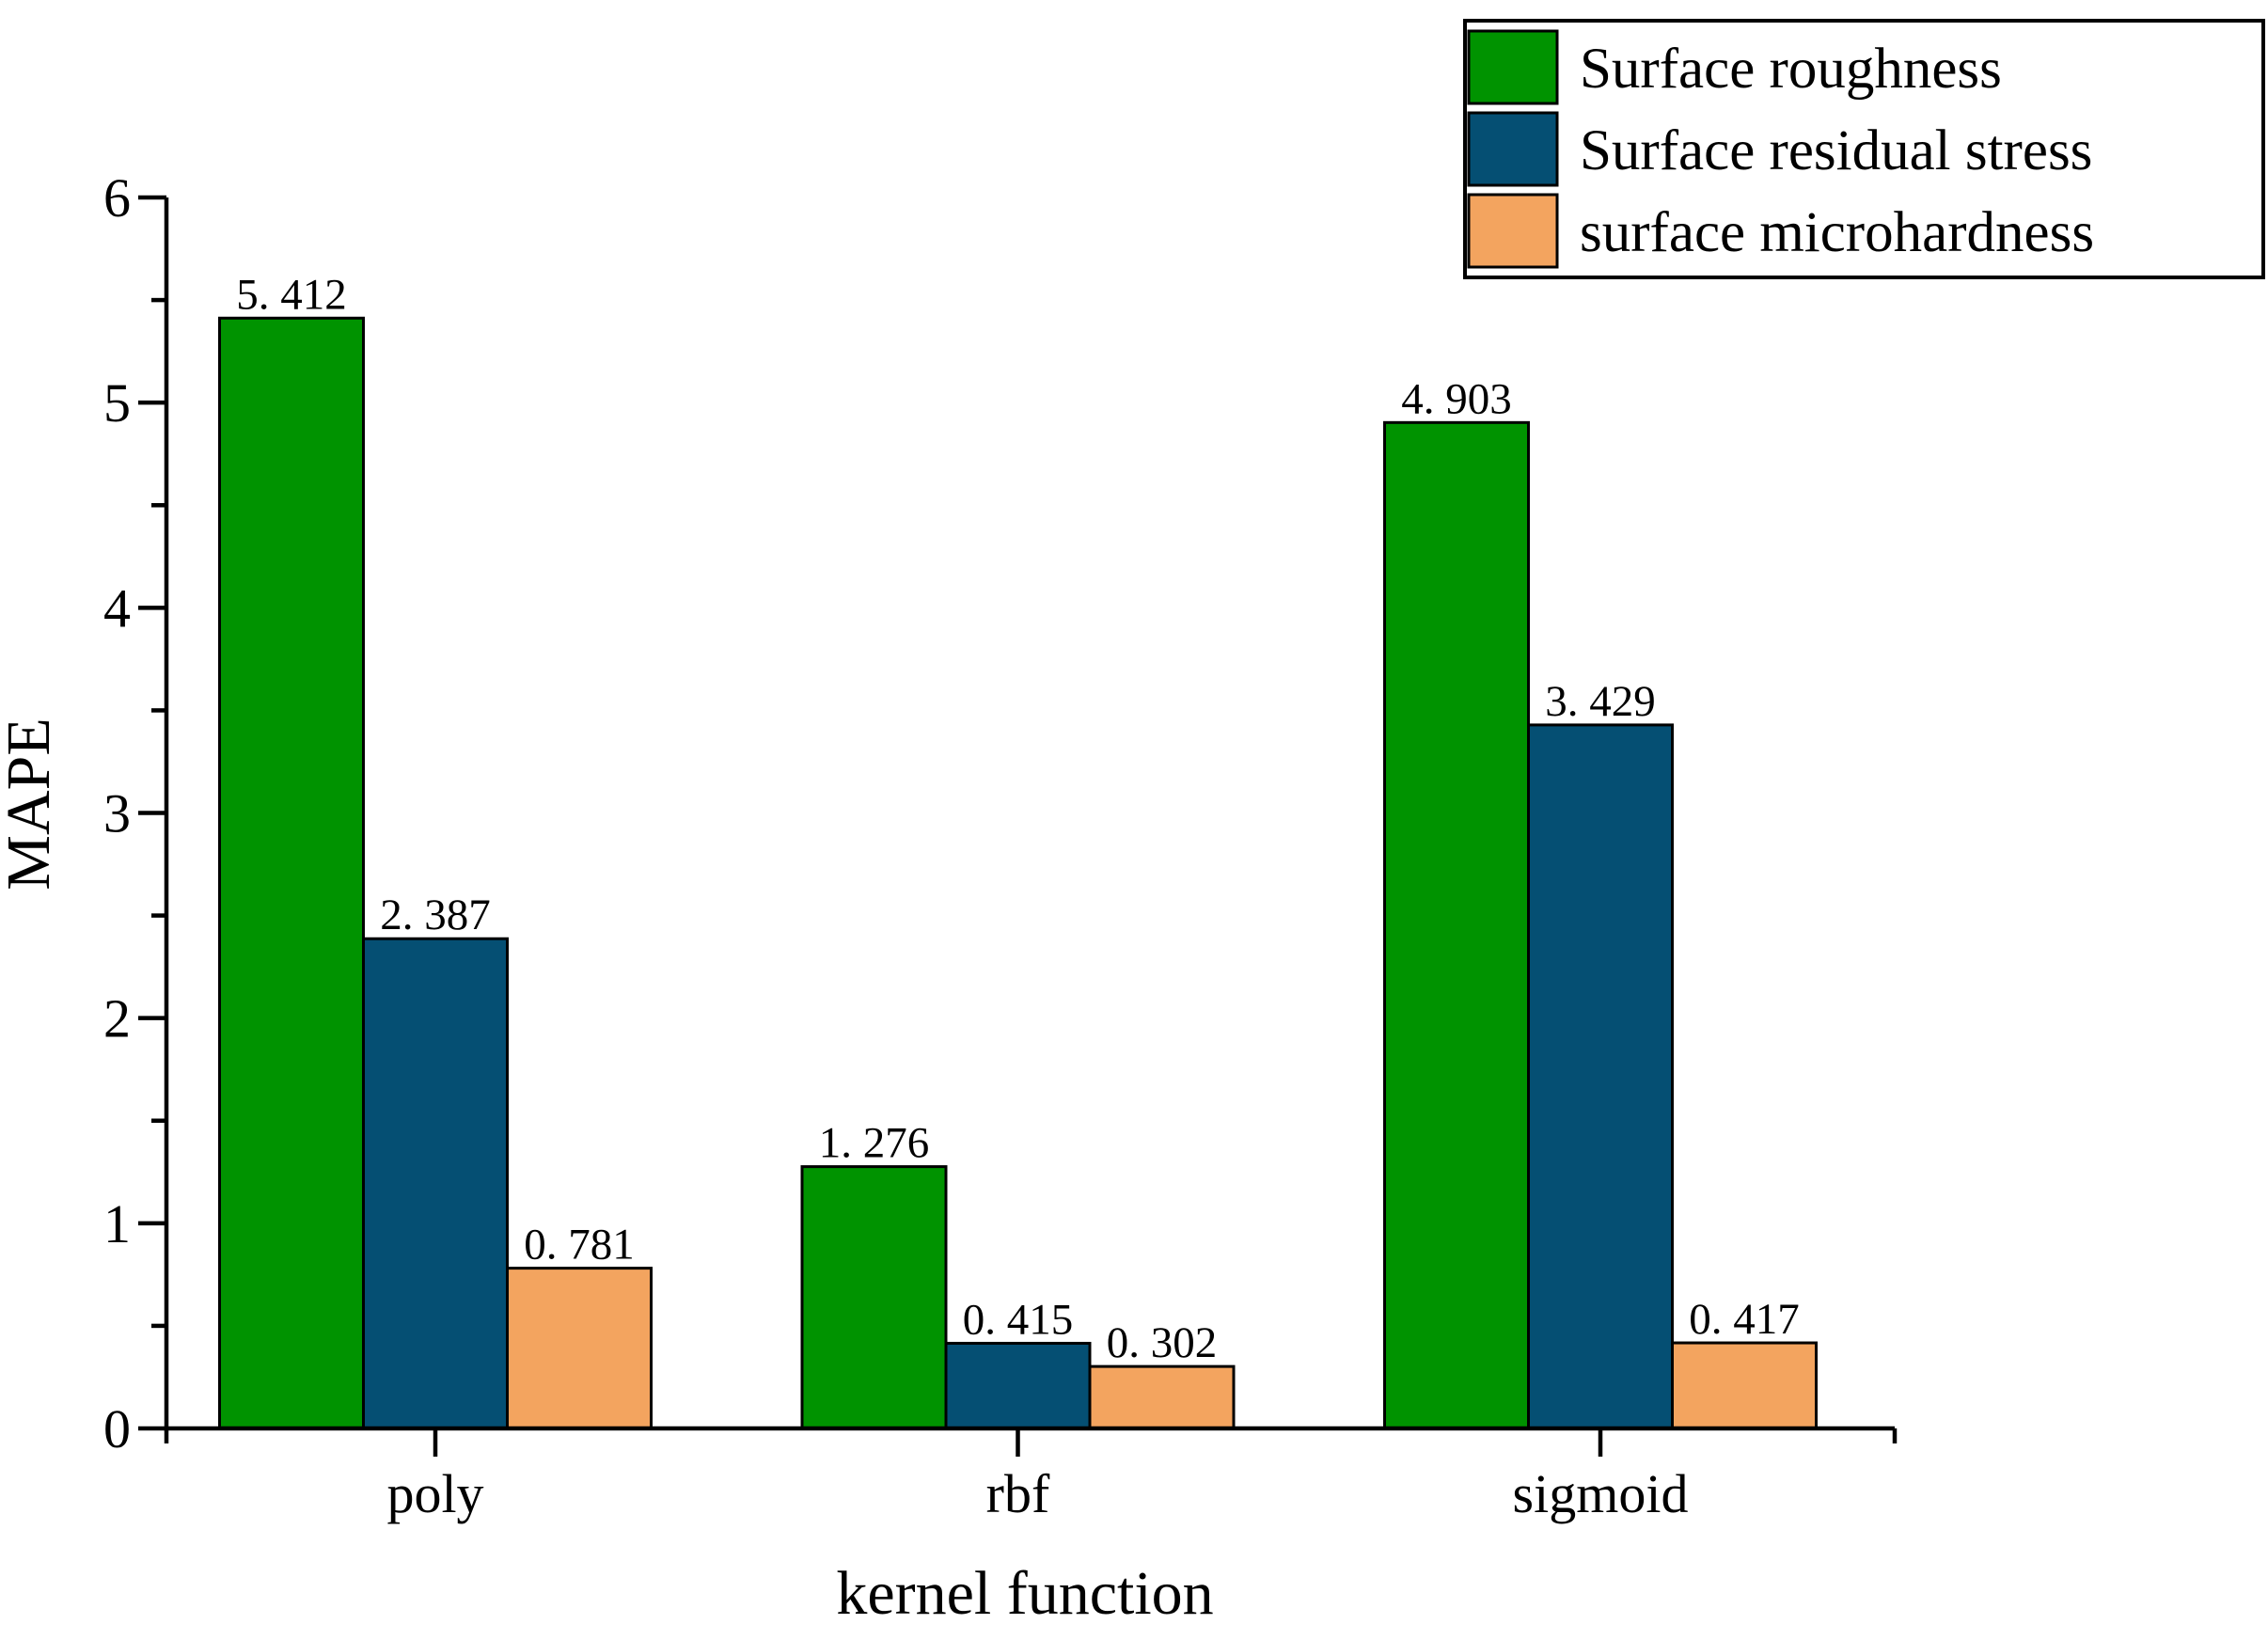 The image size is (2268, 1640). Describe the element at coordinates (1601, 701) in the screenshot. I see `bar-value-label-surface-residual-stress-sigmoid: 3. 429` at that location.